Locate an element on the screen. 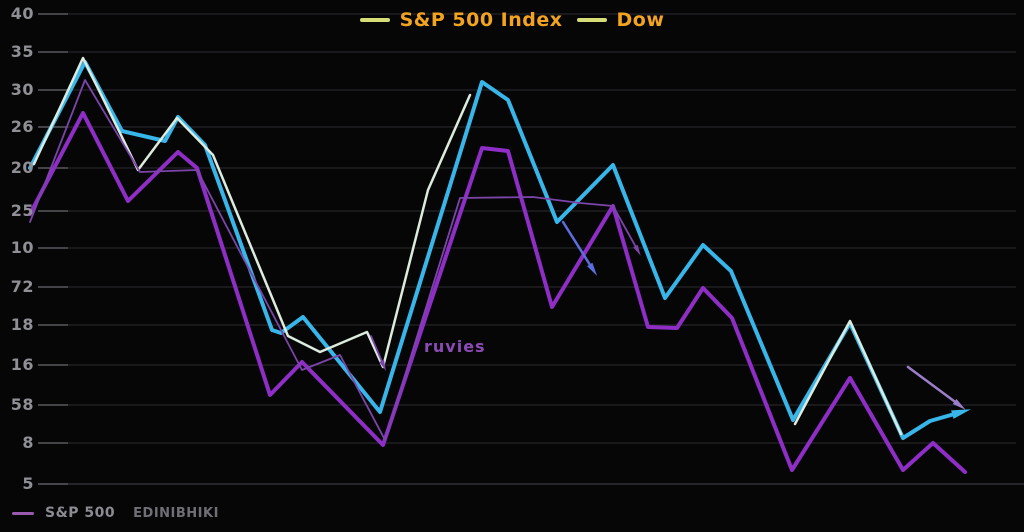 The height and width of the screenshot is (532, 1024). echo-arrow-mid-arrowhead-icon is located at coordinates (382, 365).